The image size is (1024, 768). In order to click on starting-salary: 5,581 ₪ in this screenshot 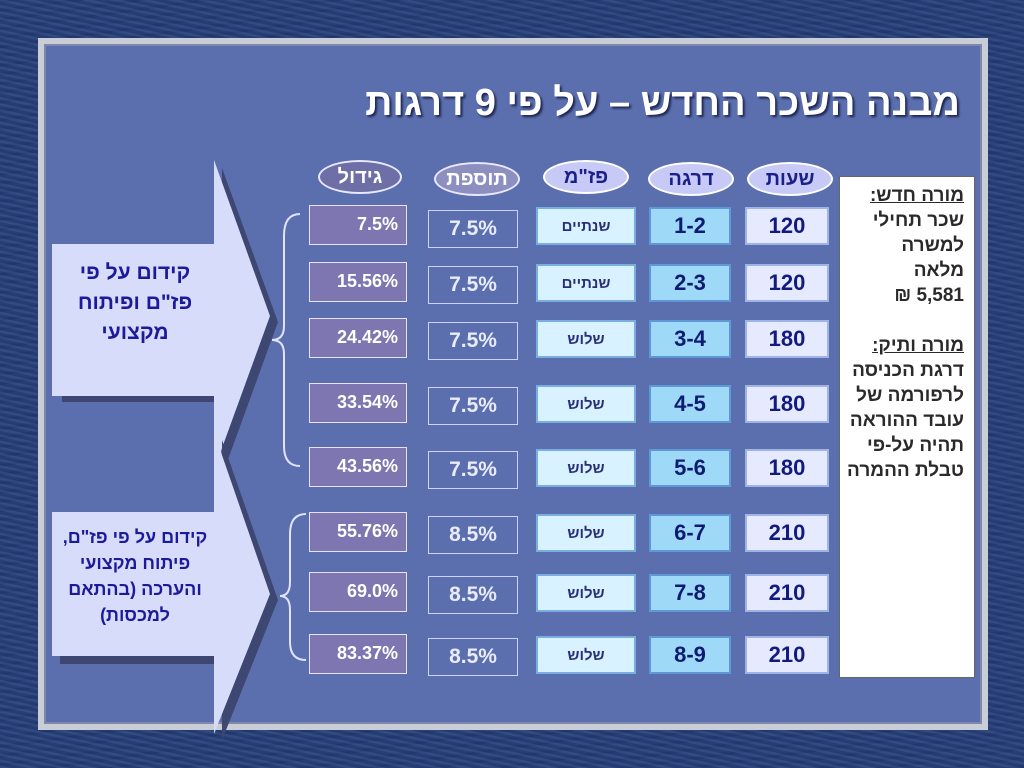, I will do `click(929, 295)`.